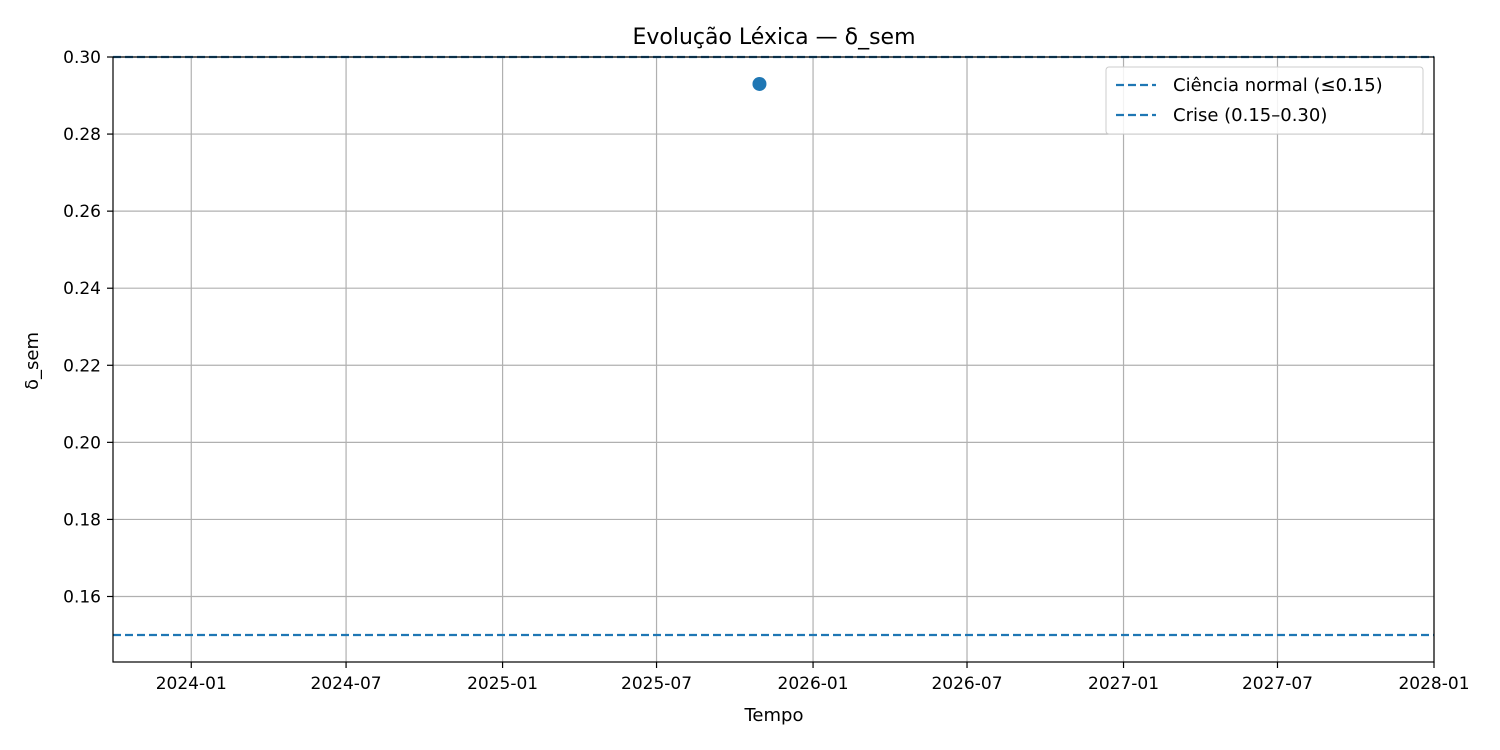 The image size is (1500, 750). Describe the element at coordinates (1123, 684) in the screenshot. I see `x-tick-label: 2027-01` at that location.